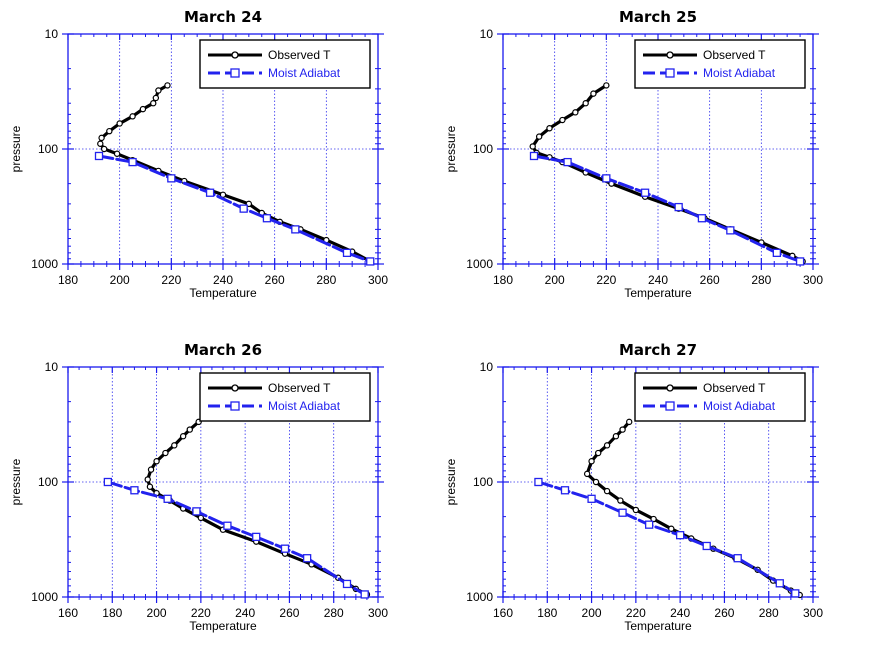 This screenshot has height=663, width=871. What do you see at coordinates (223, 350) in the screenshot?
I see `chart-title: March 26` at bounding box center [223, 350].